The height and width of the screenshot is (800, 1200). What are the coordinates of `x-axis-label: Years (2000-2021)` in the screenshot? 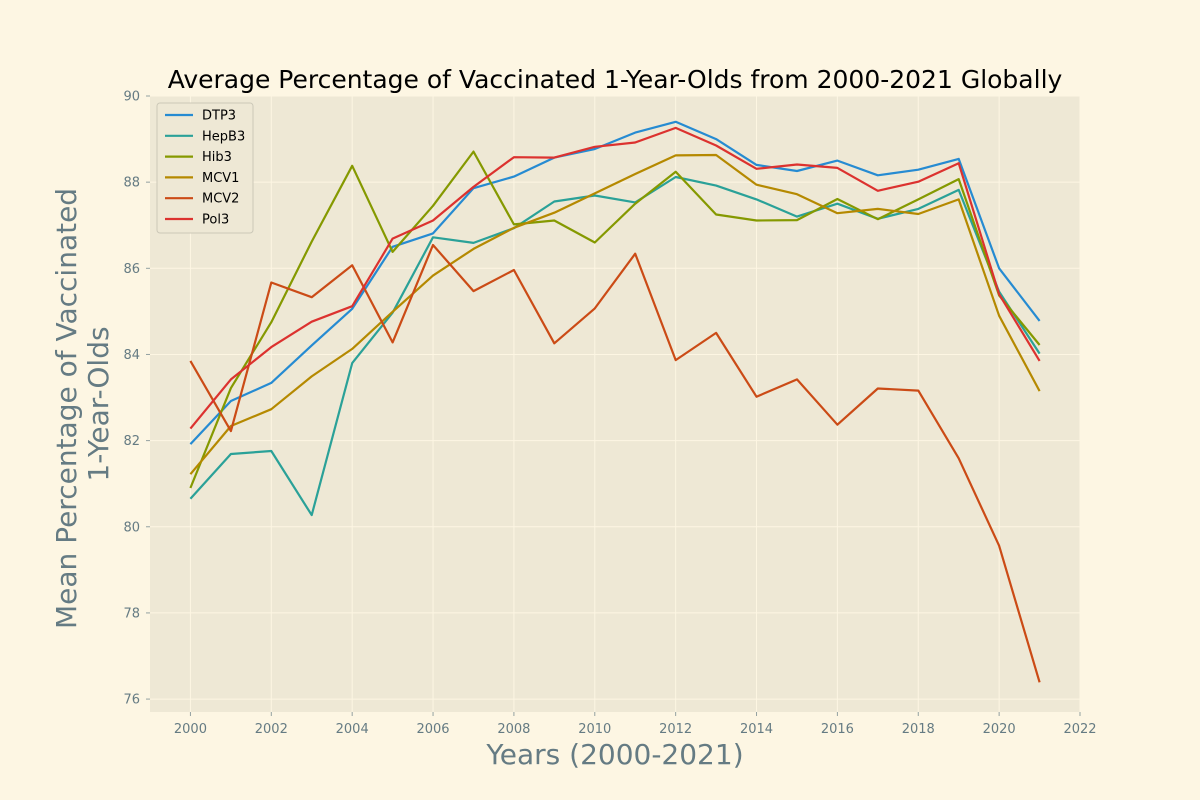 It's located at (614, 754).